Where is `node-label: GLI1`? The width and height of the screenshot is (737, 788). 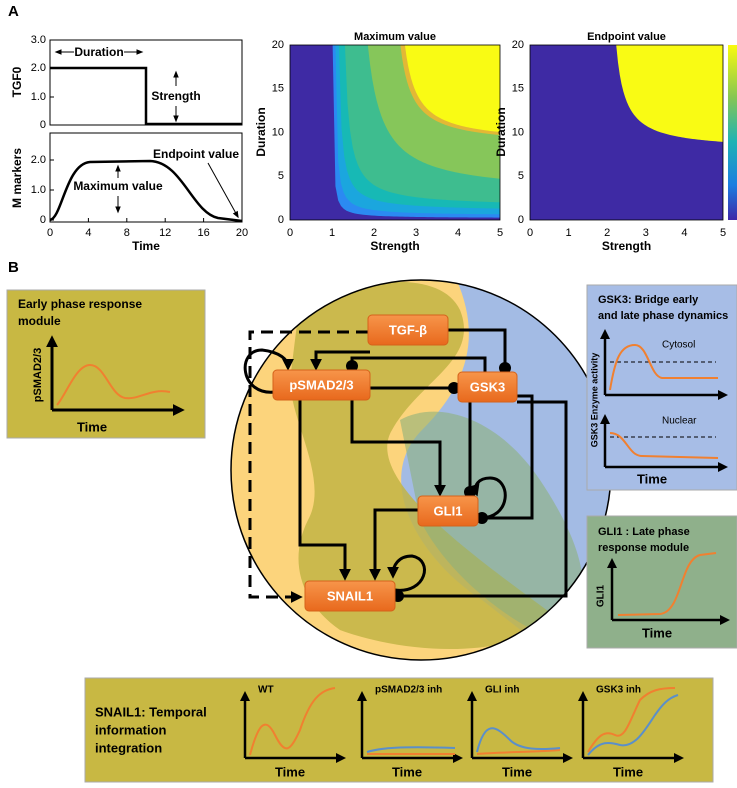
node-label: GLI1 is located at coordinates (448, 510).